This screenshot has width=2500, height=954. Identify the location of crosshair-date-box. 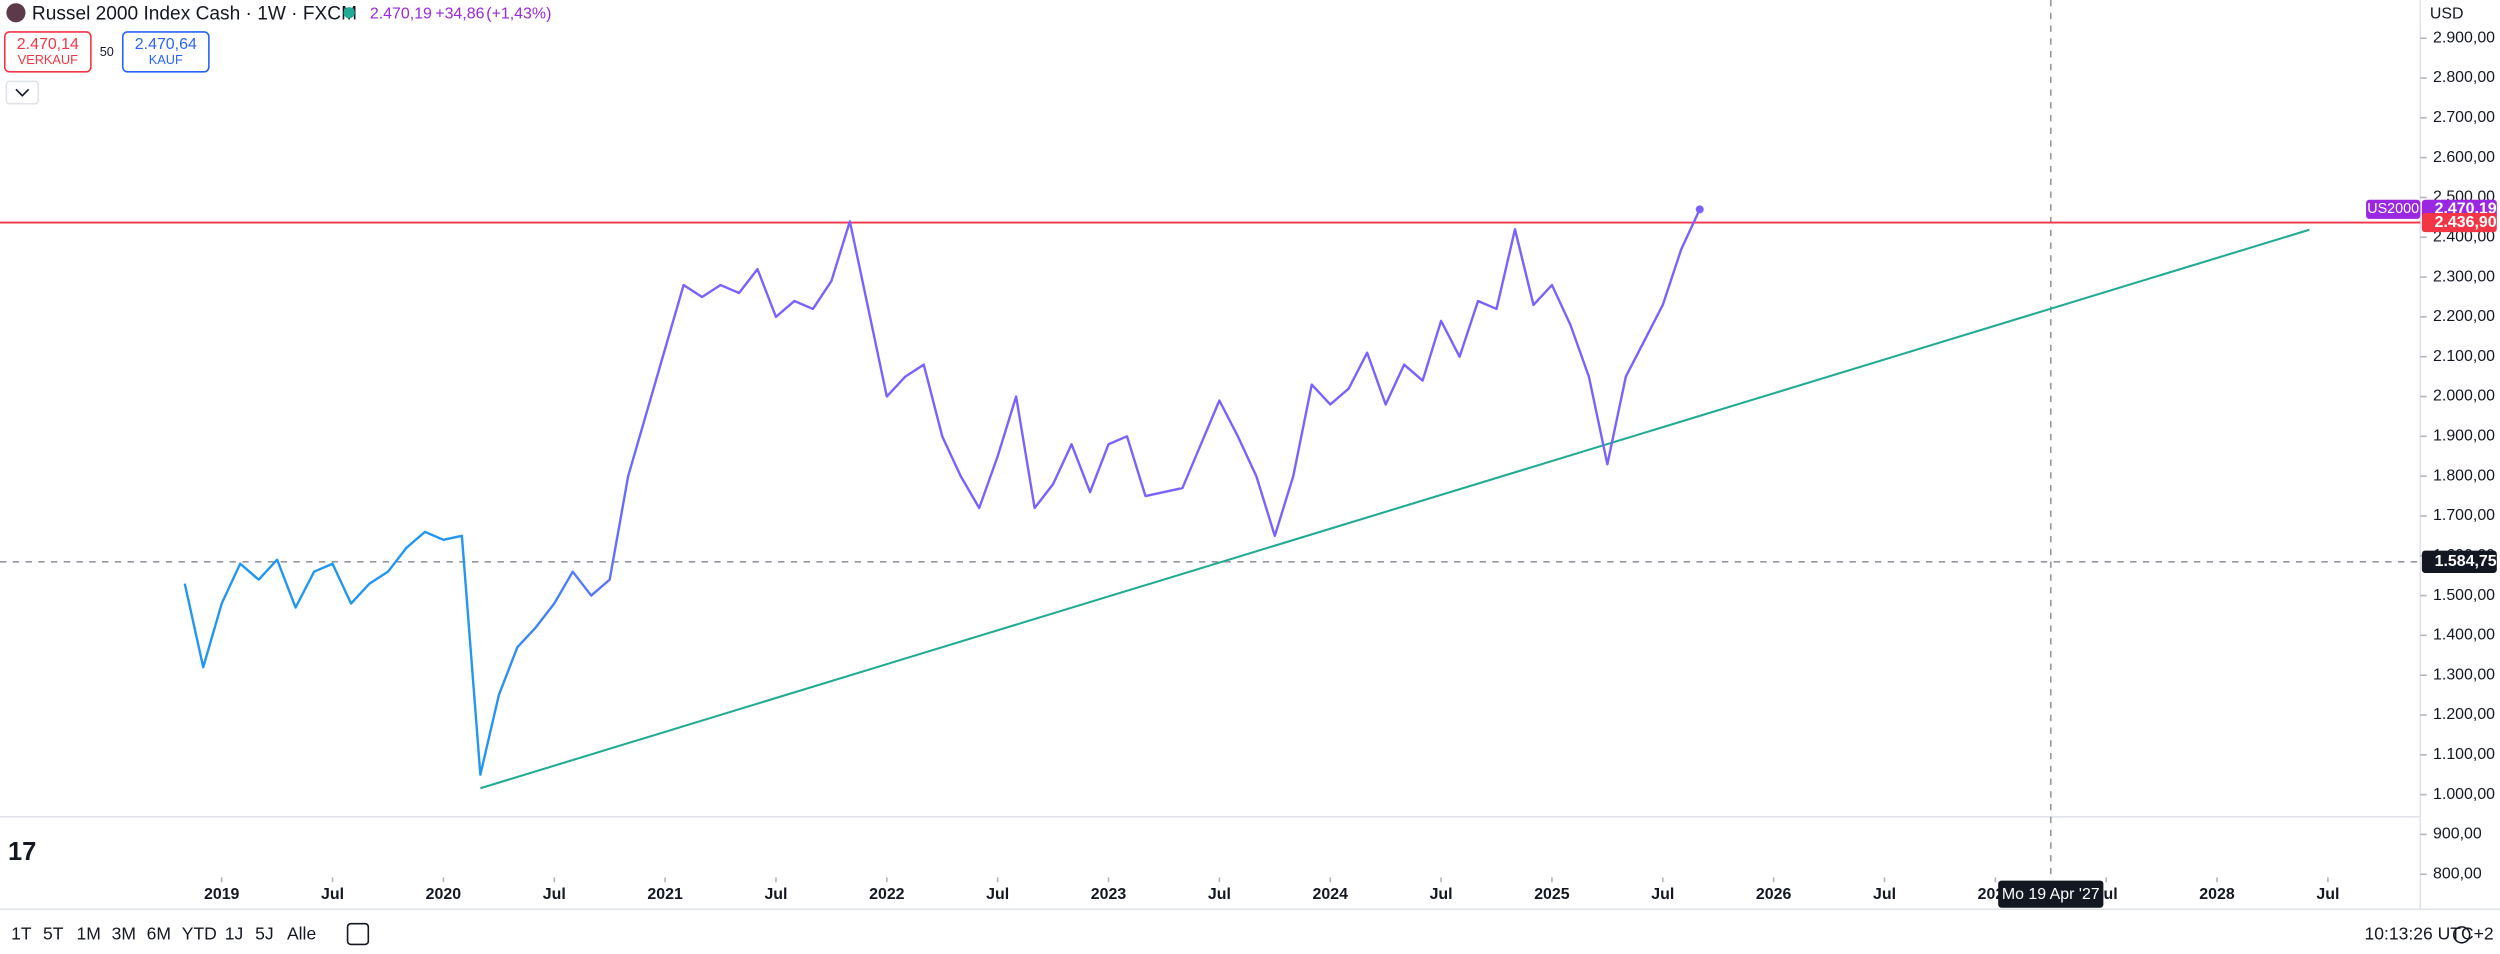
(2051, 894).